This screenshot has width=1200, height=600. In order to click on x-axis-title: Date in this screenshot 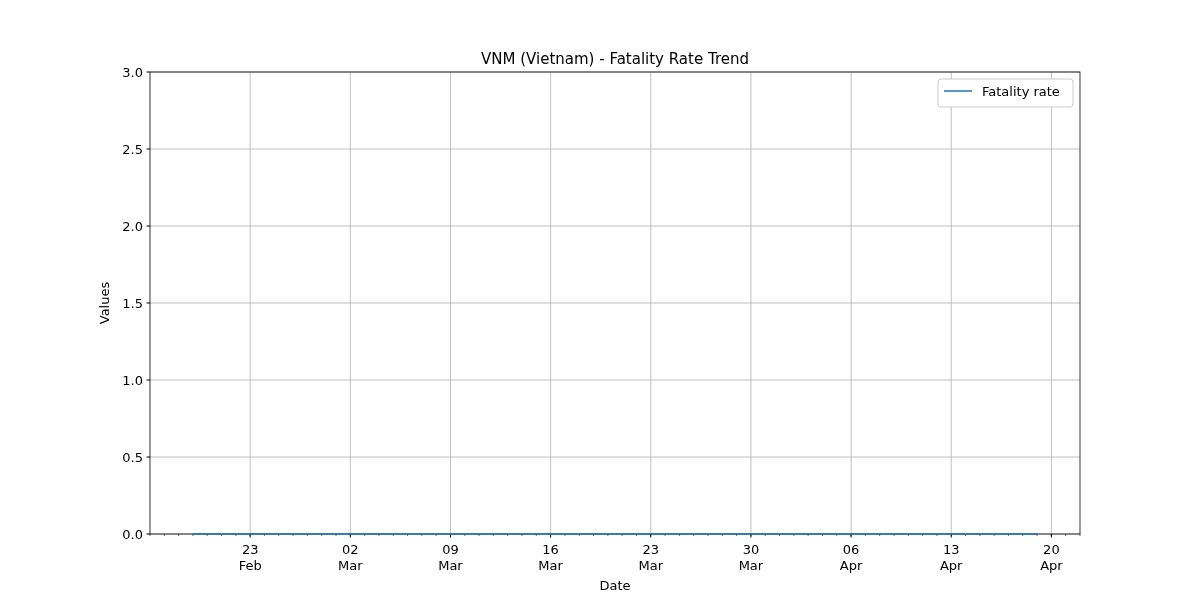, I will do `click(615, 585)`.